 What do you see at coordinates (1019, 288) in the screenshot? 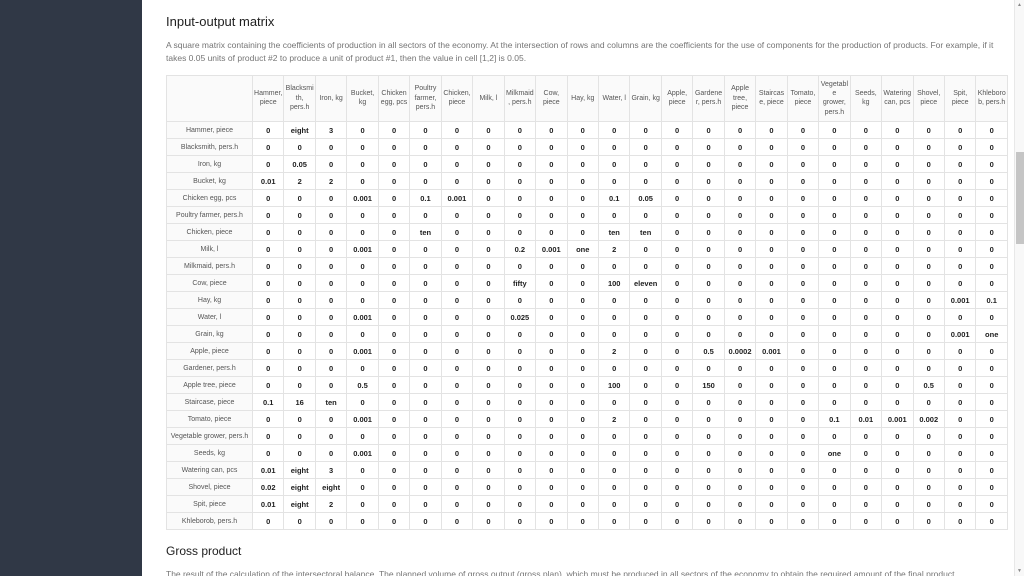
I see `vertical-scrollbar: ▲ ▼` at bounding box center [1019, 288].